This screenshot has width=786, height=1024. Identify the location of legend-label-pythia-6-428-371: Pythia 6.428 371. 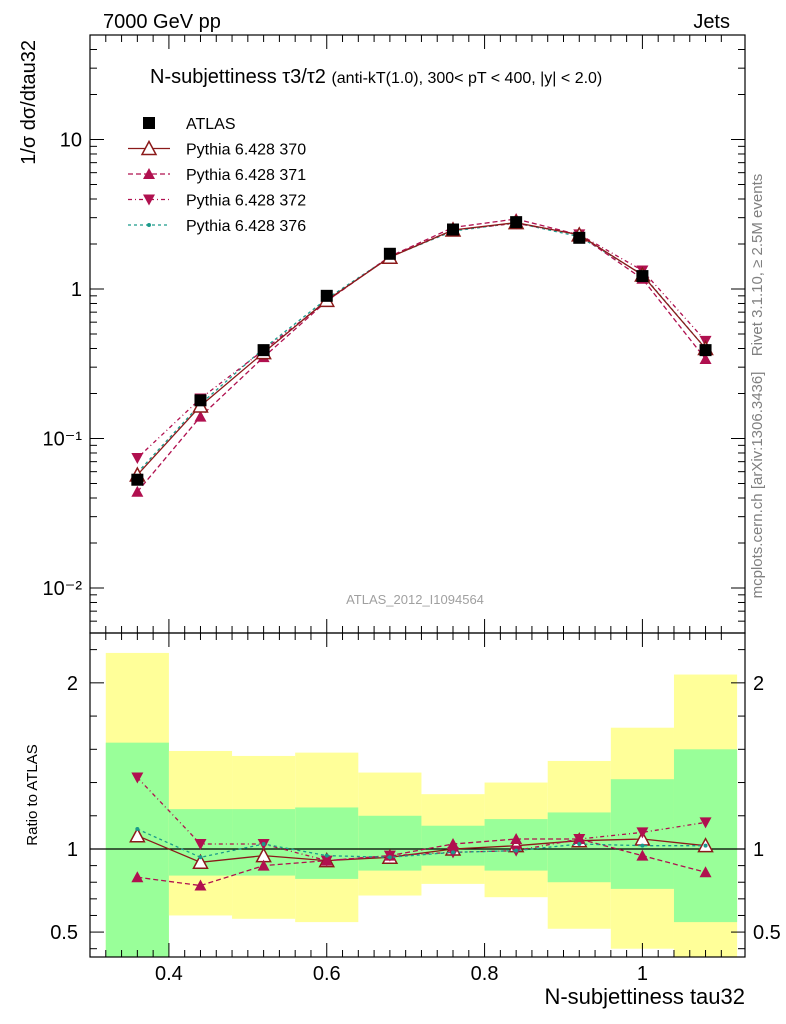
(246, 175).